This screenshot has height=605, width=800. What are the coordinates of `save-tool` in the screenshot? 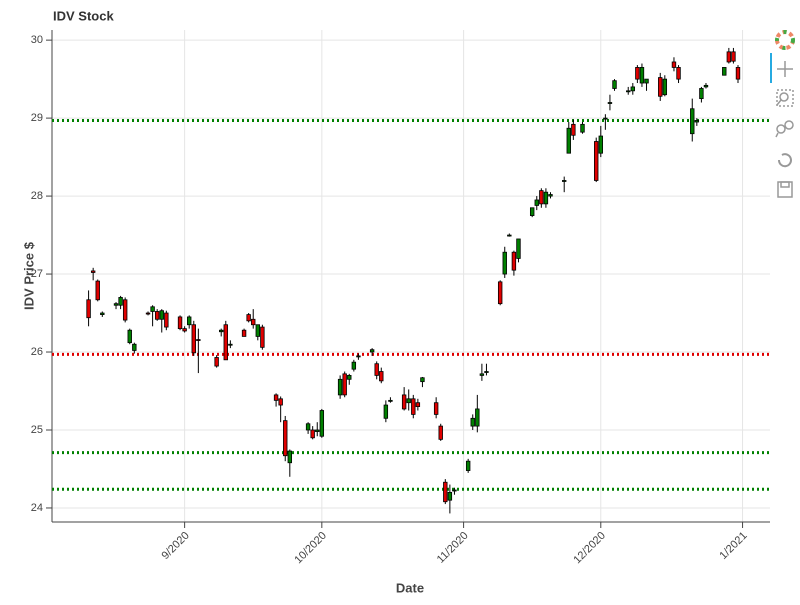 It's located at (785, 189).